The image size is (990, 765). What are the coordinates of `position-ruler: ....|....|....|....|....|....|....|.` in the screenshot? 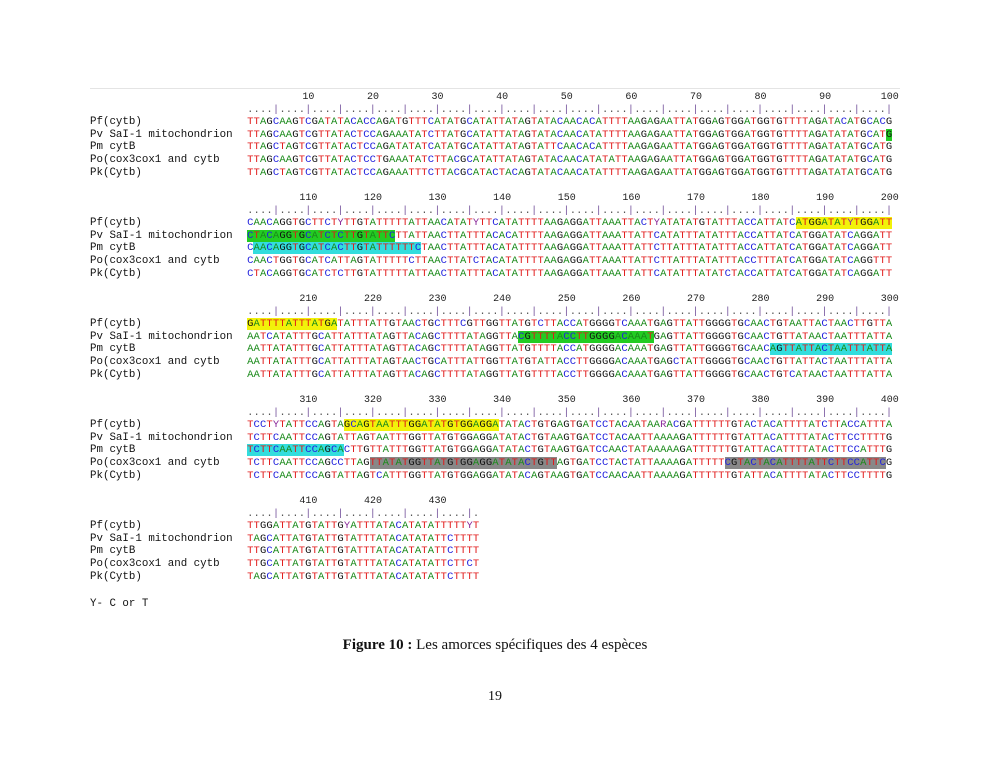 It's located at (363, 514).